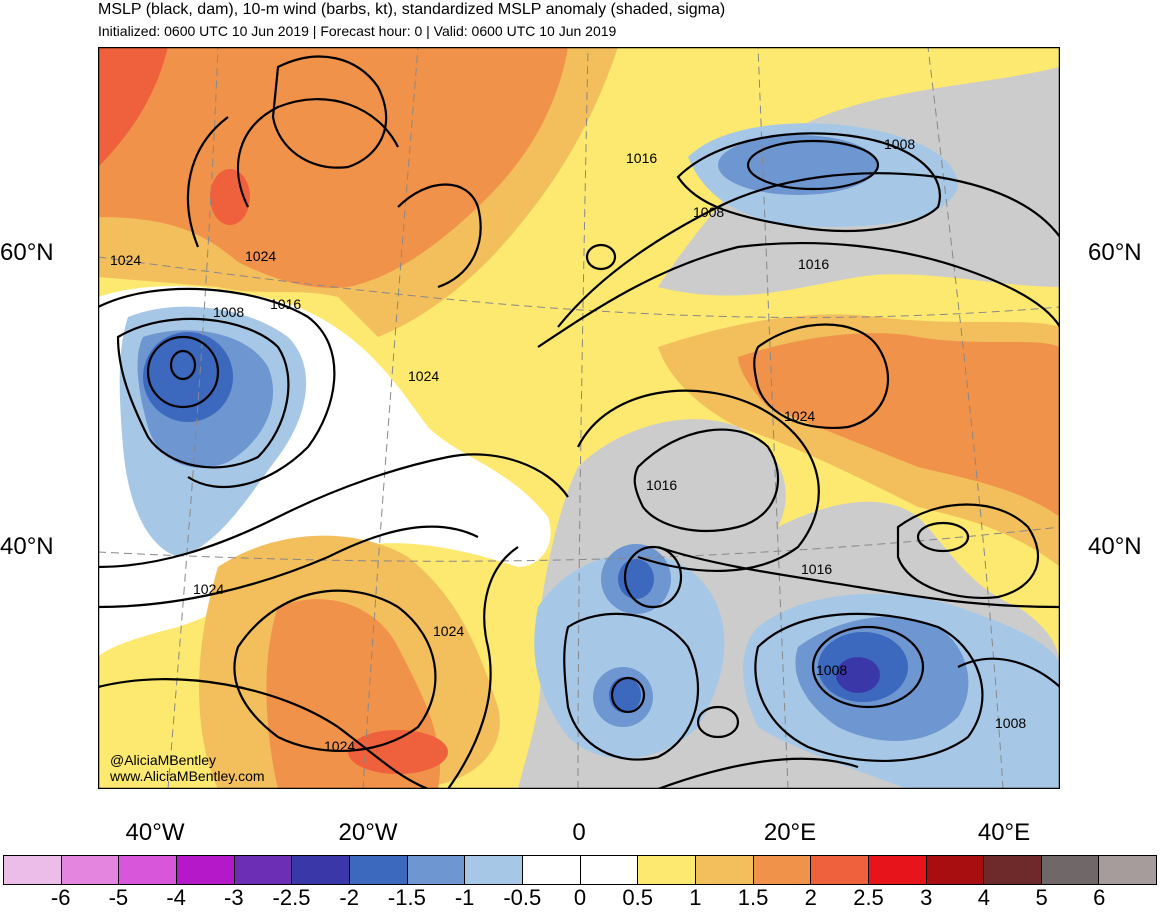 The width and height of the screenshot is (1160, 912). What do you see at coordinates (464, 897) in the screenshot?
I see `colorbar-tick-label: -1` at bounding box center [464, 897].